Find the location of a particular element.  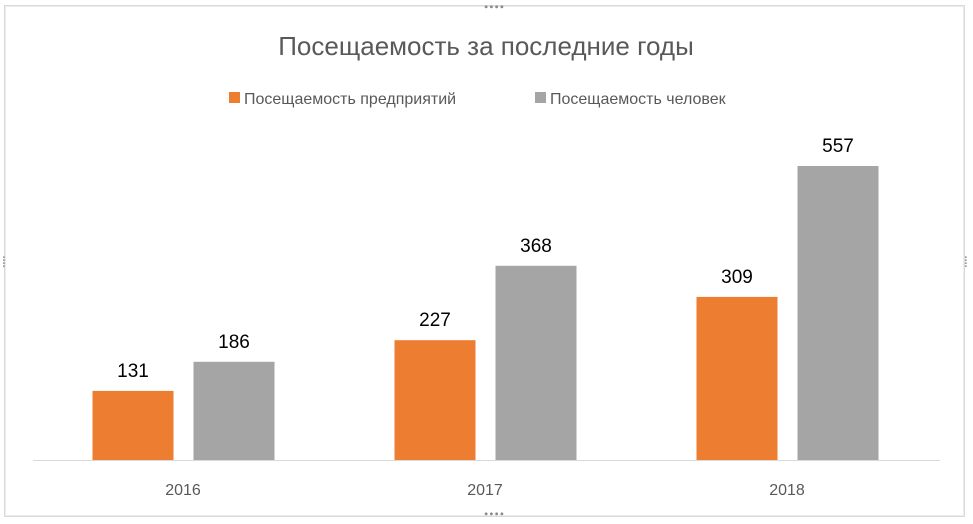

data-label-2016-series-0: 131 is located at coordinates (133, 371).